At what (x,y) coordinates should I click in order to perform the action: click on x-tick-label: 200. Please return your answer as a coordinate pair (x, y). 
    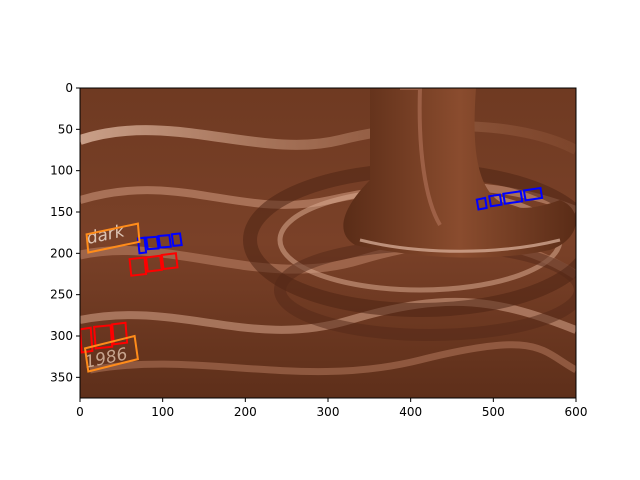
    Looking at the image, I should click on (245, 412).